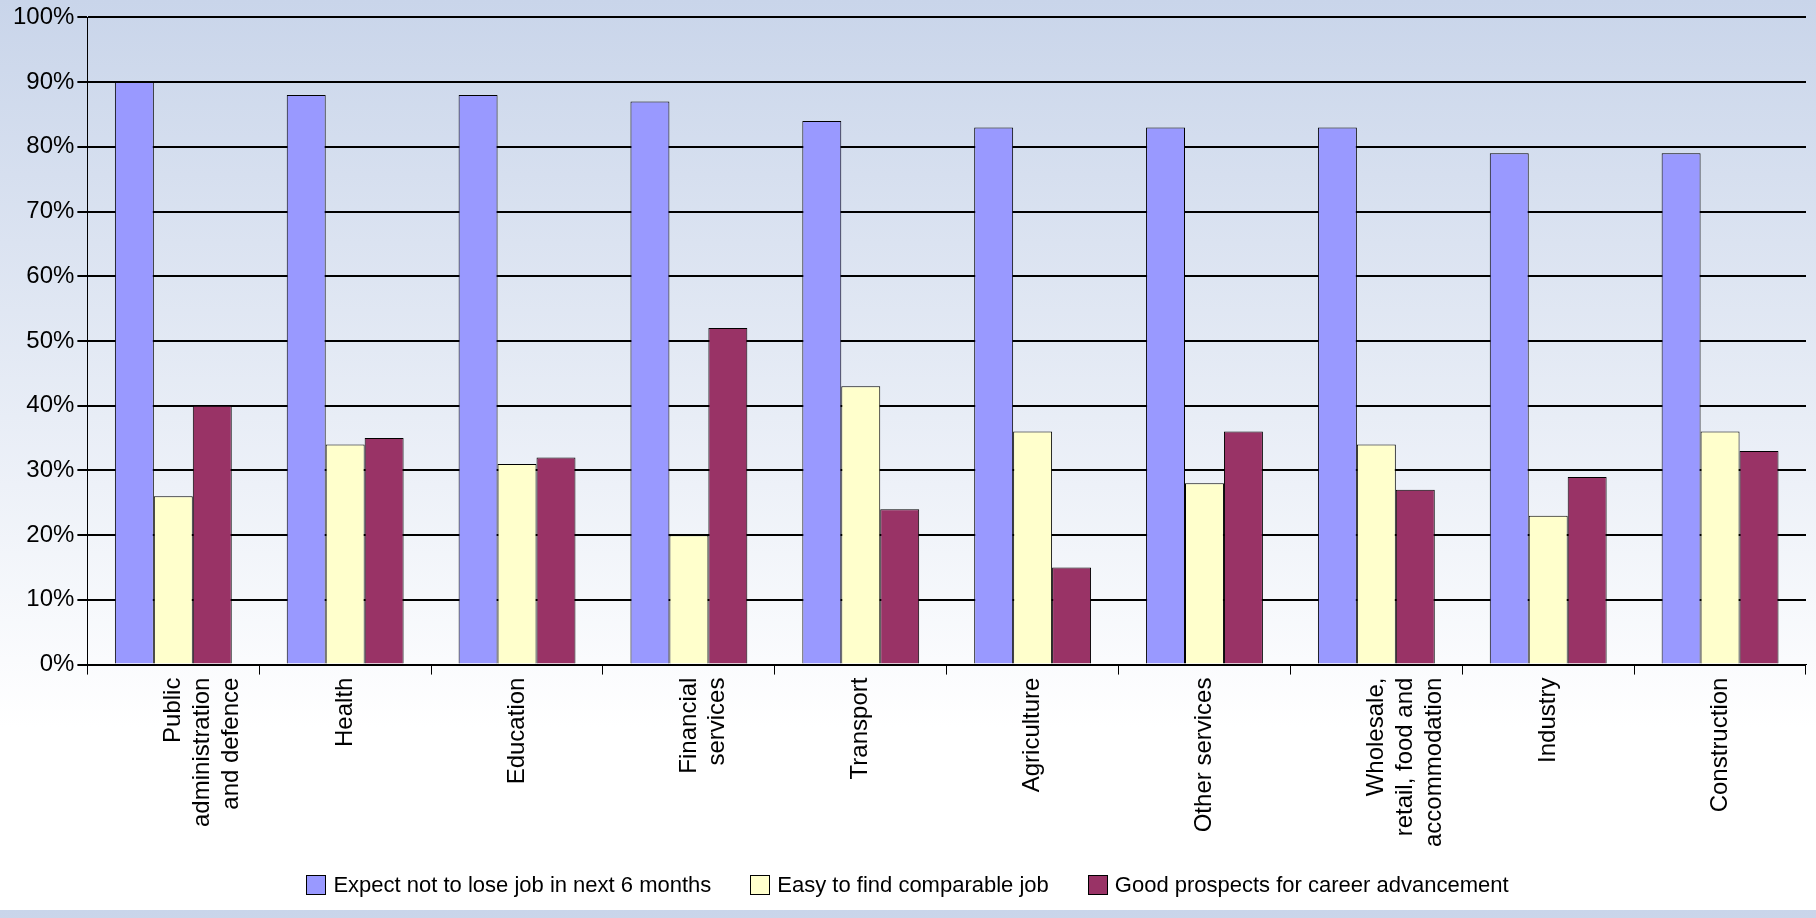 The height and width of the screenshot is (918, 1816). Describe the element at coordinates (515, 731) in the screenshot. I see `x-tick-label: Education` at that location.